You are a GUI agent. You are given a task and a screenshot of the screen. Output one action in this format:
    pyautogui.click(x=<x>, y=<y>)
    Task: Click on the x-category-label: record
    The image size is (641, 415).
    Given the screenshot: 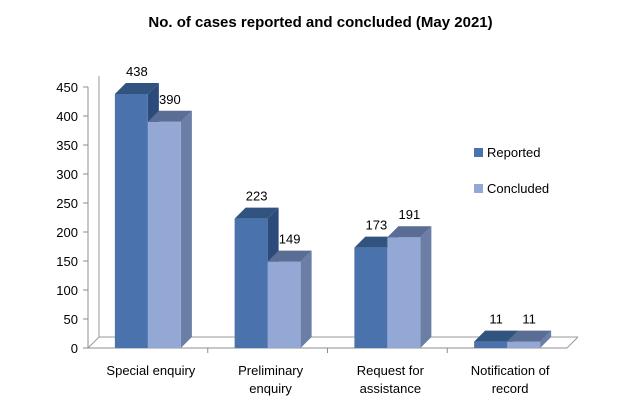 What is the action you would take?
    pyautogui.click(x=510, y=388)
    